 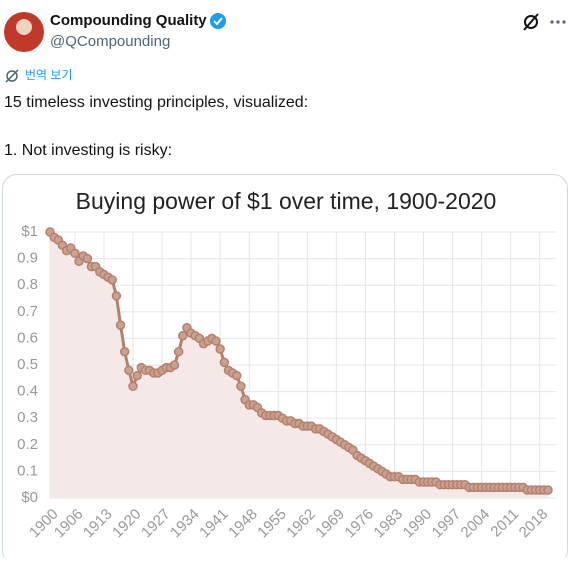 I want to click on y-tick-label: 0.4, so click(x=27, y=391).